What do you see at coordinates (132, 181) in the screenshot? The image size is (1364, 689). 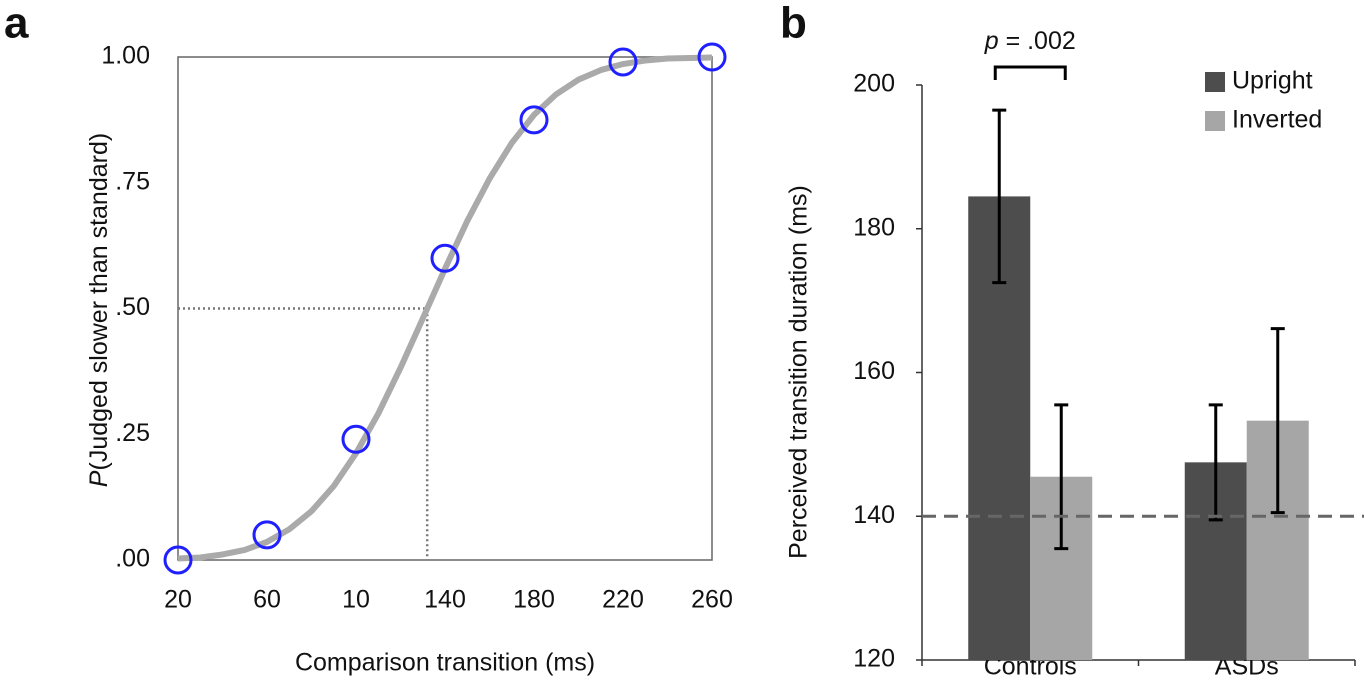 I see `y-tick-label: .75` at bounding box center [132, 181].